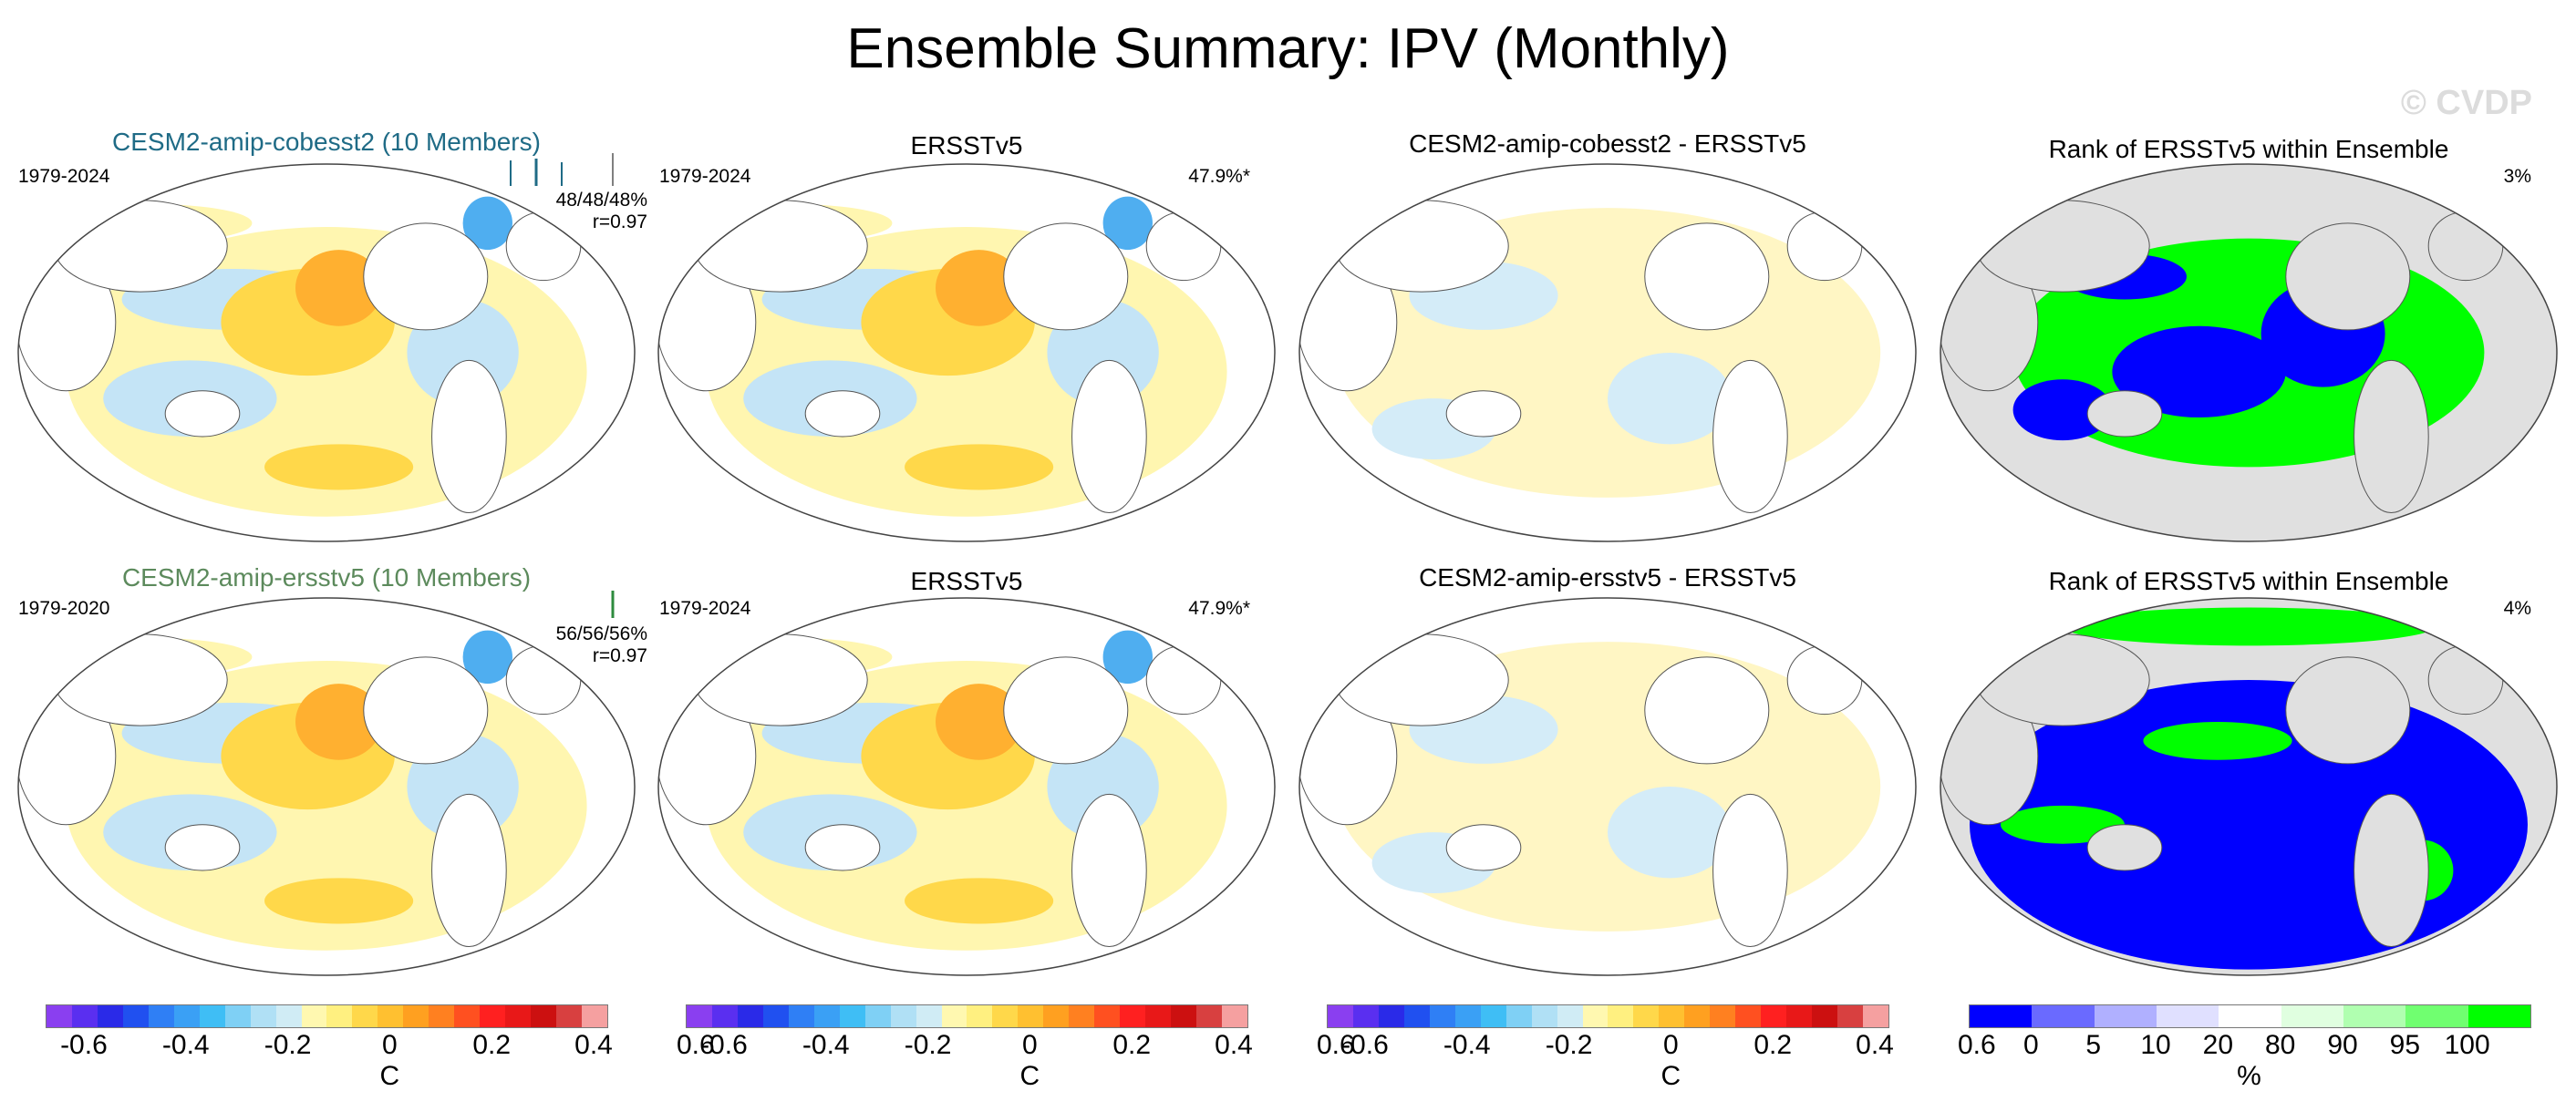  I want to click on diff-panel-title-row1: CESM2-amip-cobesst2 - ERSSTv5, so click(1607, 143).